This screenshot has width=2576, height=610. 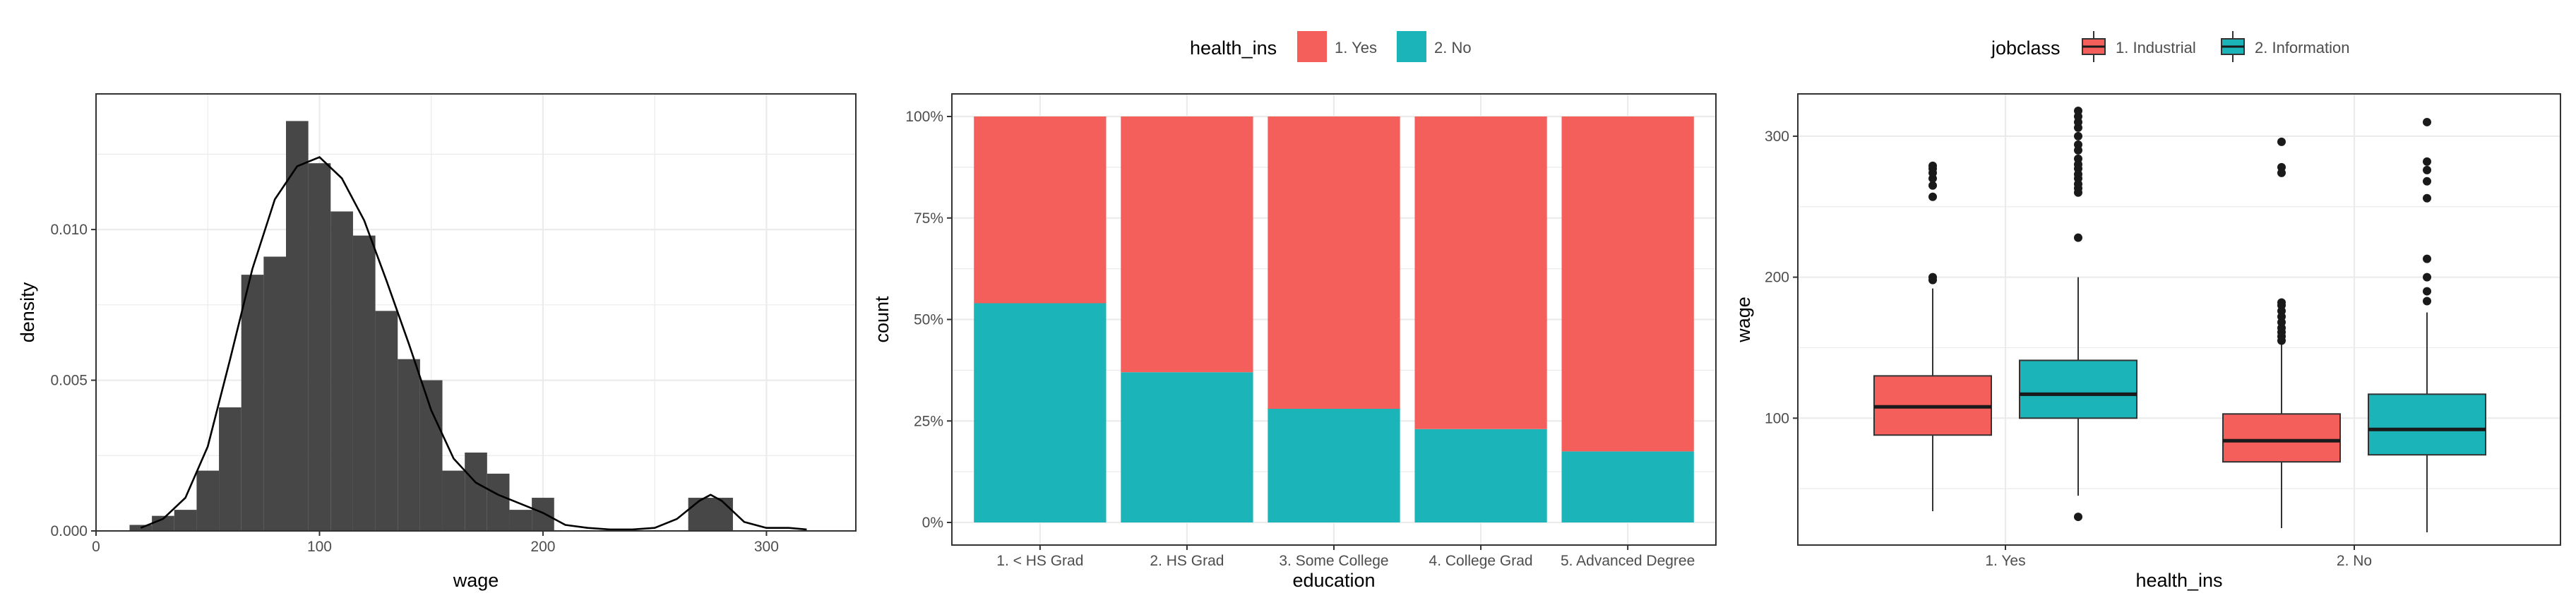 What do you see at coordinates (928, 218) in the screenshot?
I see `bar-y-tick-label: 75%` at bounding box center [928, 218].